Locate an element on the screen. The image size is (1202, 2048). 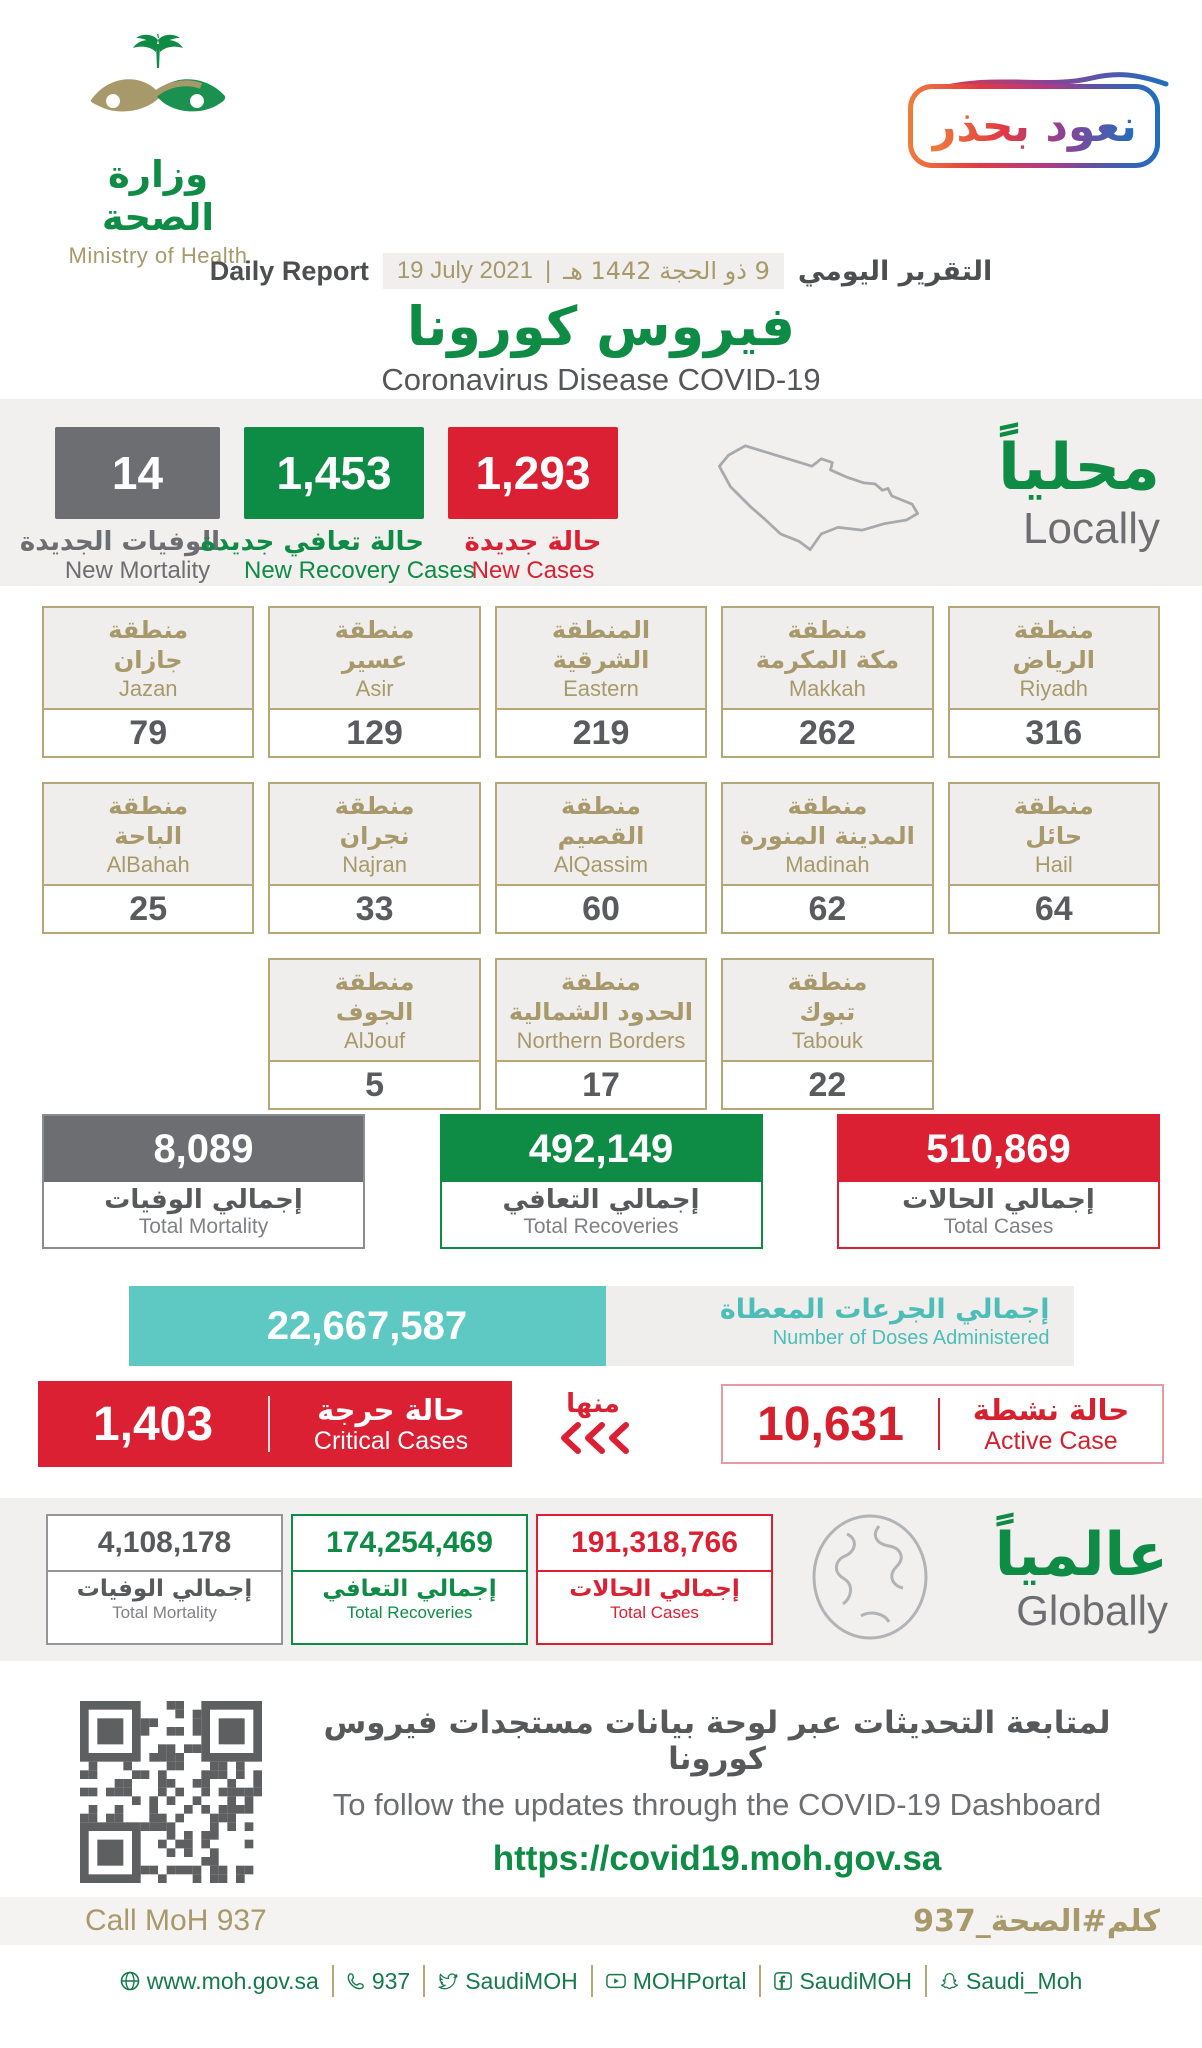
footer-item-twitter: SaudiMOH is located at coordinates (508, 1981).